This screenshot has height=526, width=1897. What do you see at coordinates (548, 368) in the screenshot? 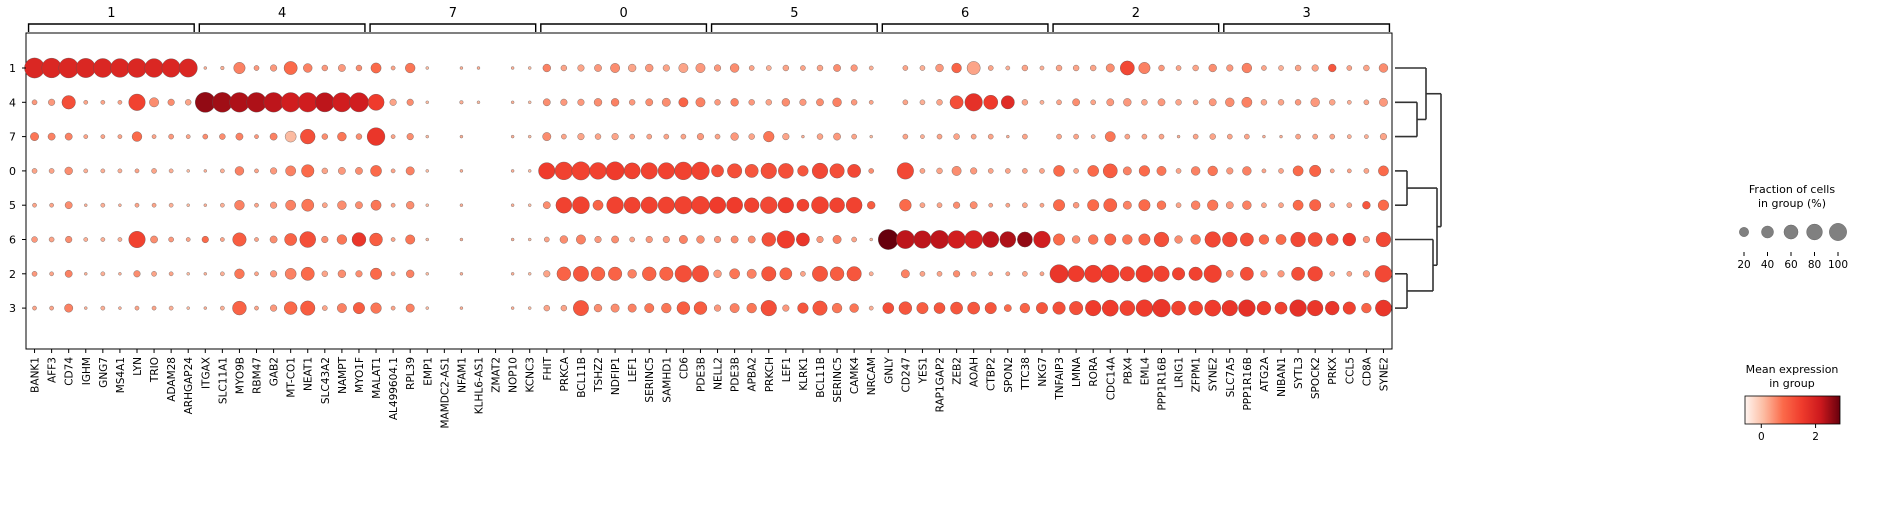
I see `gene-label: FHIT` at bounding box center [548, 368].